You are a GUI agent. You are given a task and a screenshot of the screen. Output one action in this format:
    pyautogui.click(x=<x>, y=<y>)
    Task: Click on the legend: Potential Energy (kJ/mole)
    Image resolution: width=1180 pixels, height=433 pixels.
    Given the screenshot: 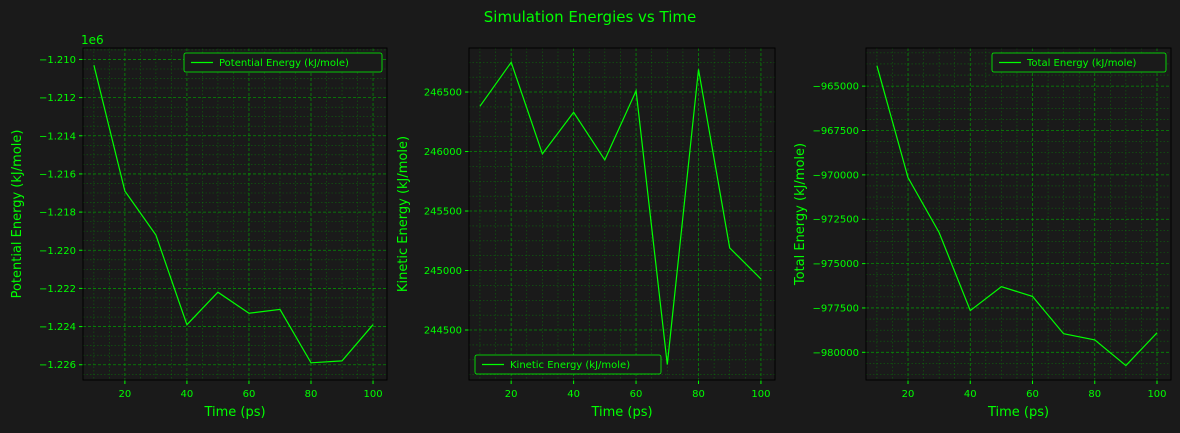 What is the action you would take?
    pyautogui.click(x=283, y=62)
    